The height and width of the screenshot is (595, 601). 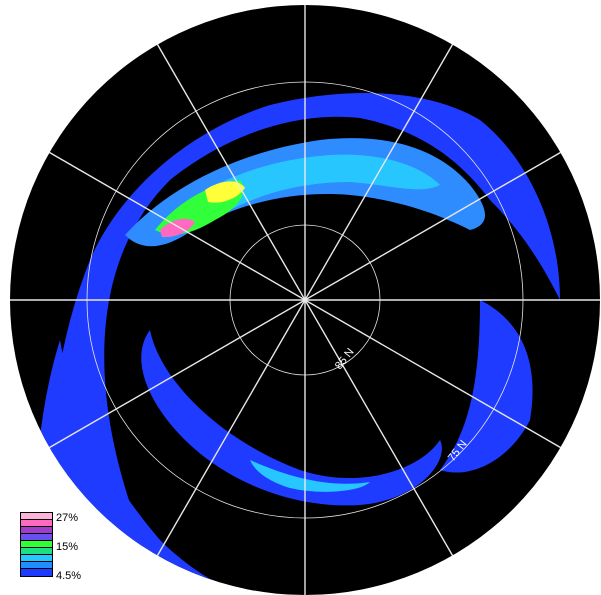 I want to click on peak-value-magenta, so click(x=177, y=228).